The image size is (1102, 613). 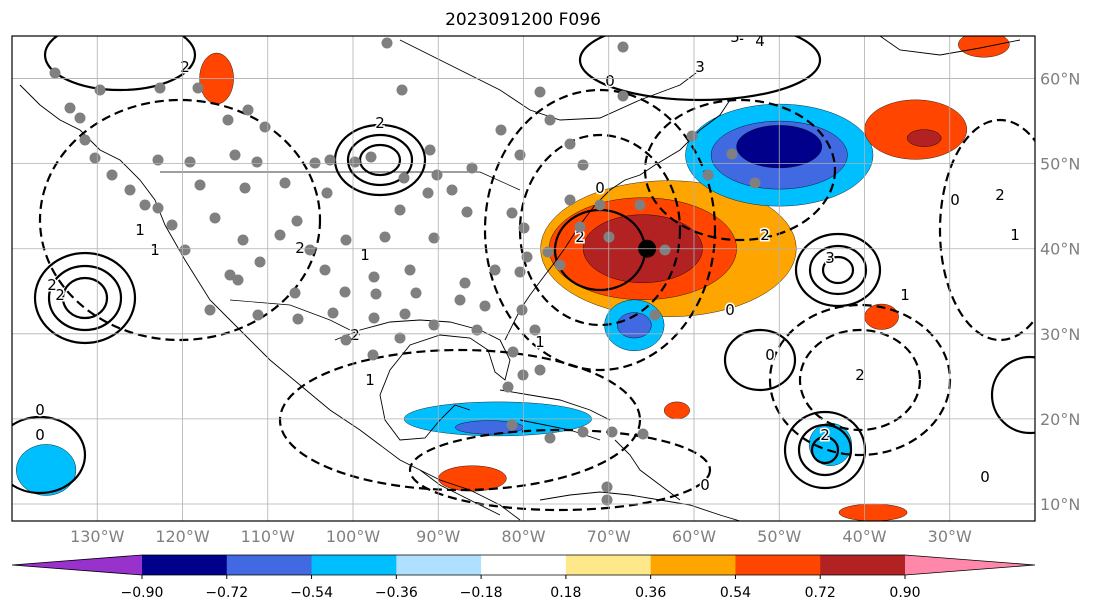 I want to click on lat-tick-label: 10°N, so click(x=1060, y=504).